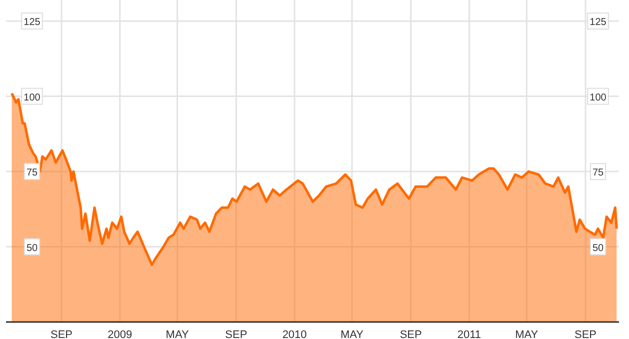 Image resolution: width=629 pixels, height=339 pixels. Describe the element at coordinates (598, 98) in the screenshot. I see `y2-tick-label: 100` at that location.